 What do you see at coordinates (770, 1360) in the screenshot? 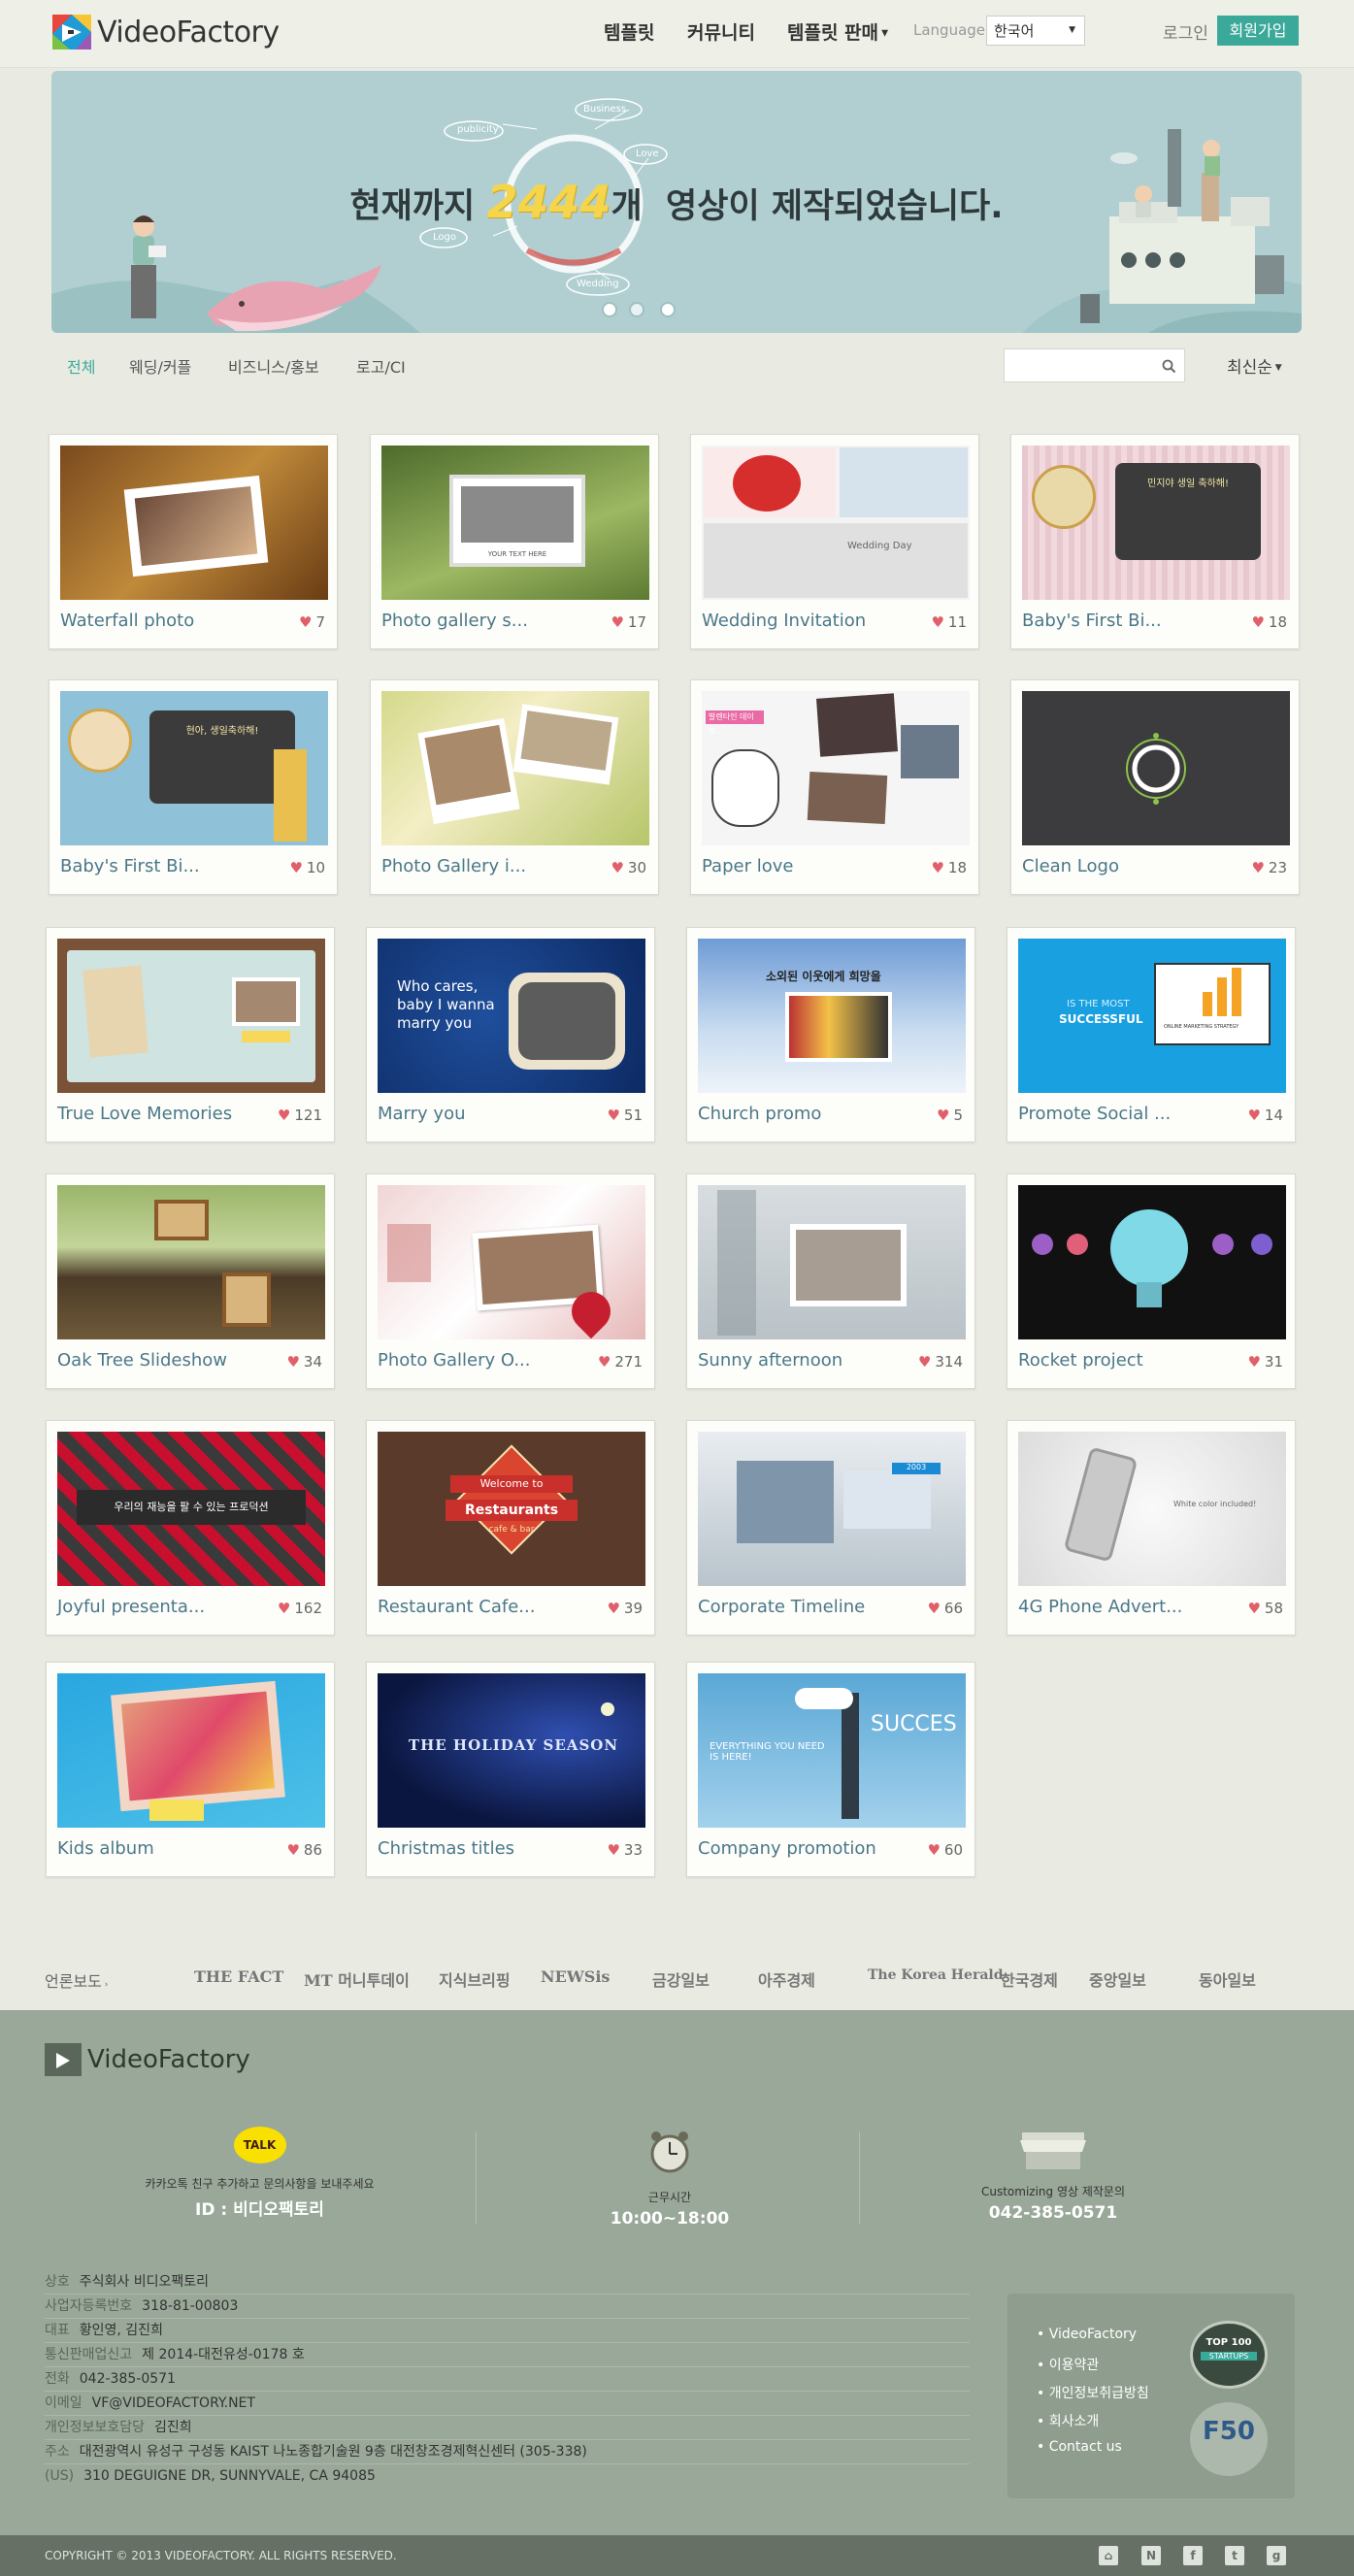
I see `template-title: Sunny afternoon` at bounding box center [770, 1360].